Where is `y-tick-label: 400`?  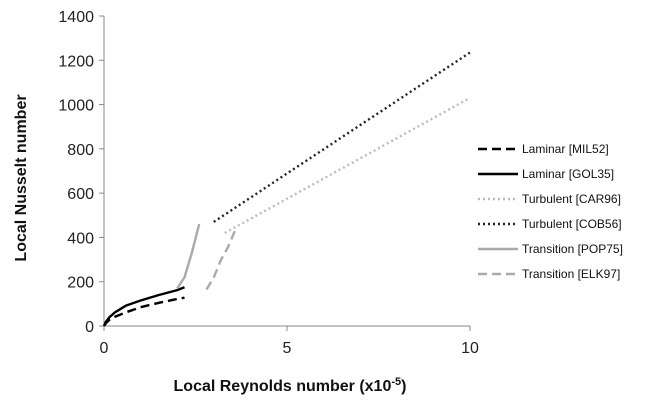 y-tick-label: 400 is located at coordinates (80, 238).